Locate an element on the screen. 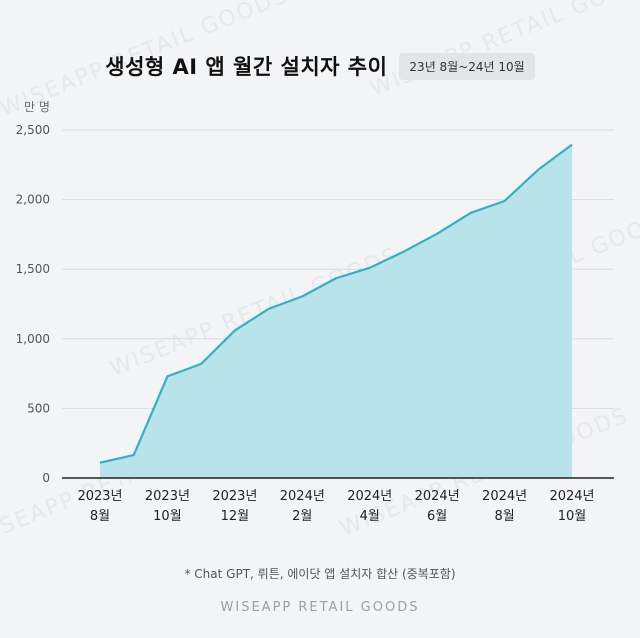  x-tick-month: 4월 is located at coordinates (370, 516).